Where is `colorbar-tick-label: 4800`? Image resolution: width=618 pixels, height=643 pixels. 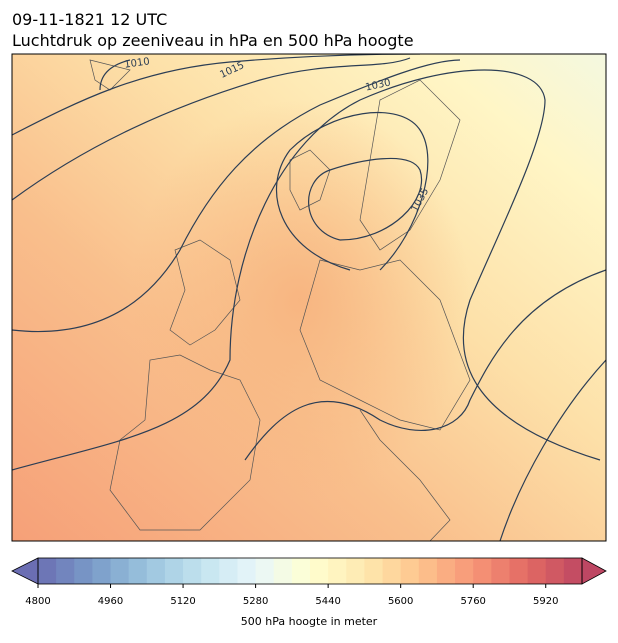
colorbar-tick-label: 4800 is located at coordinates (37, 601).